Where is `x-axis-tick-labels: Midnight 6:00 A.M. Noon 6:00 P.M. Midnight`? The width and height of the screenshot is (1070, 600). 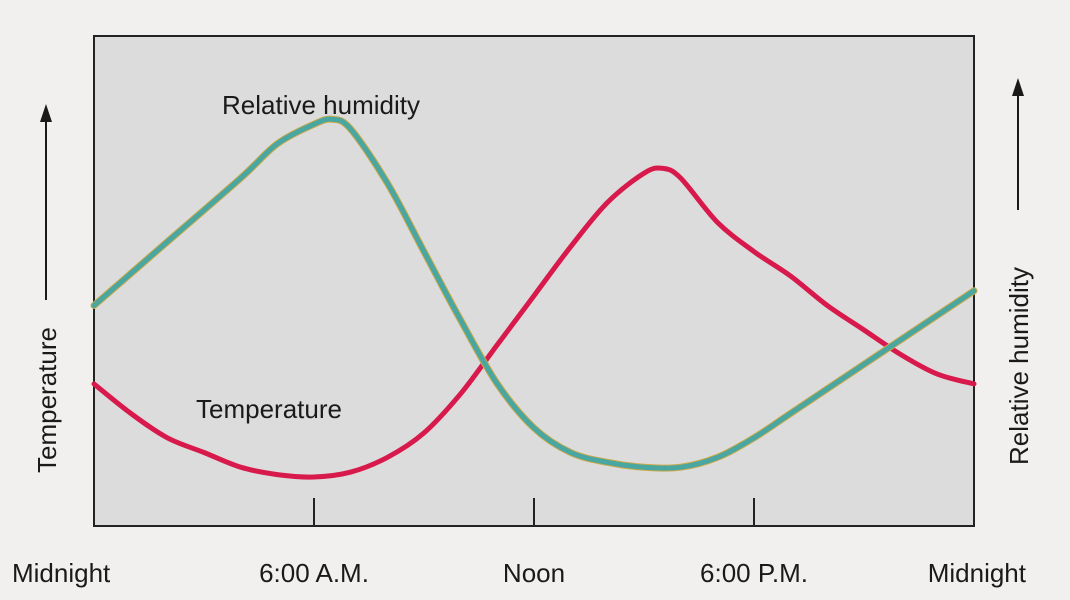 x-axis-tick-labels: Midnight 6:00 A.M. Noon 6:00 P.M. Midnight is located at coordinates (519, 573).